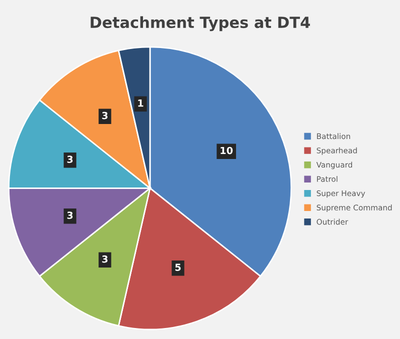  What do you see at coordinates (200, 24) in the screenshot?
I see `chart-title: Detachment Types at DT4` at bounding box center [200, 24].